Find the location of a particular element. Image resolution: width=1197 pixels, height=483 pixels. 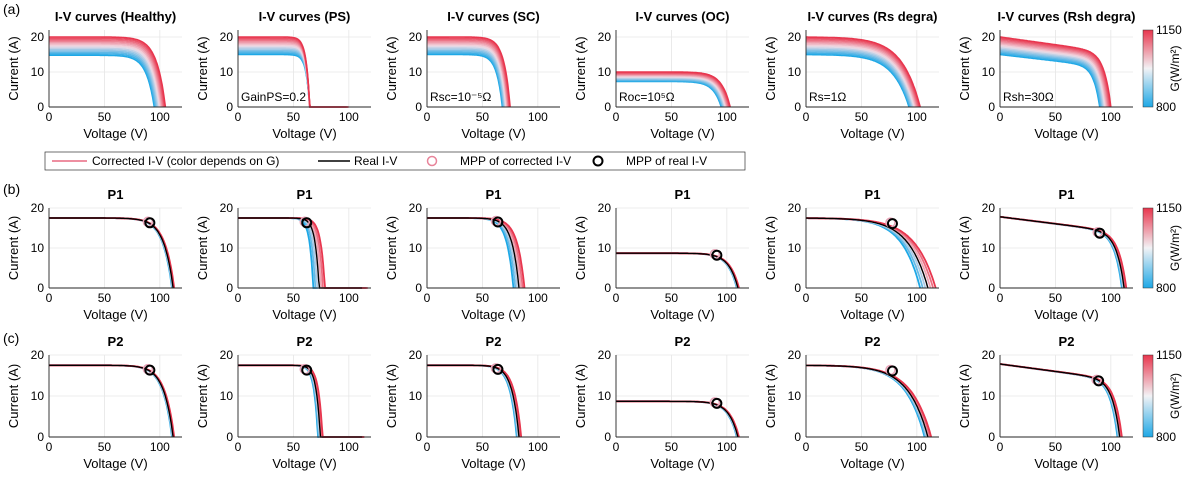

colorbar-gradient is located at coordinates (1148, 248).